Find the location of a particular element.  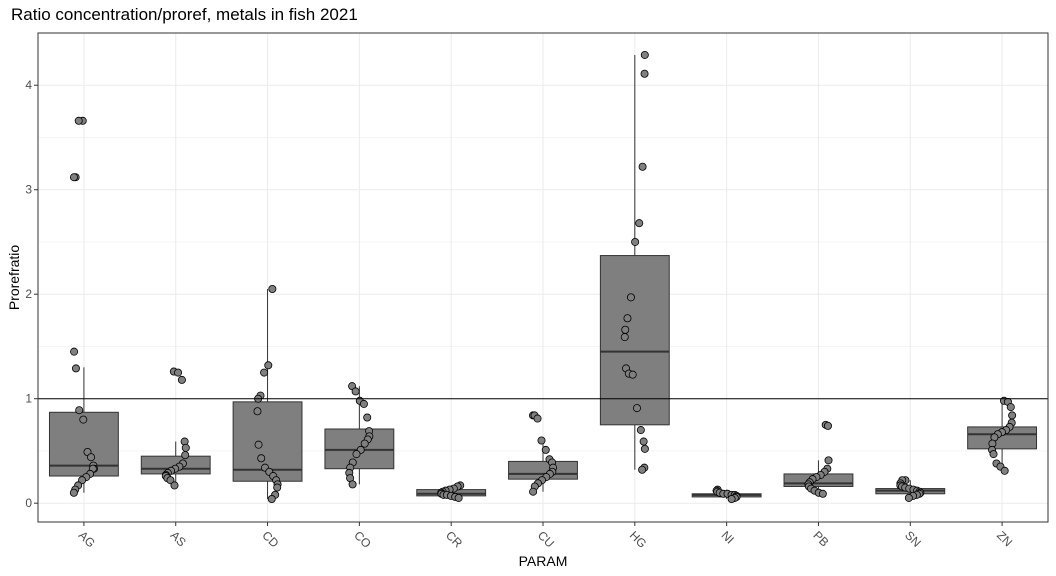

x-tick-label-ag: AG is located at coordinates (87, 539).